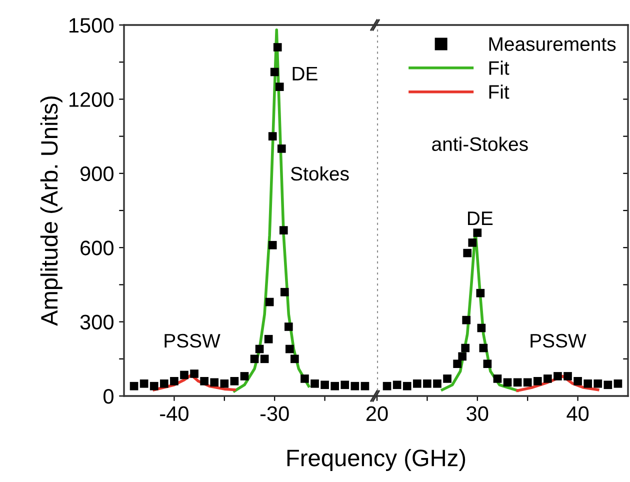  Describe the element at coordinates (480, 144) in the screenshot. I see `annotation: anti-Stokes` at that location.